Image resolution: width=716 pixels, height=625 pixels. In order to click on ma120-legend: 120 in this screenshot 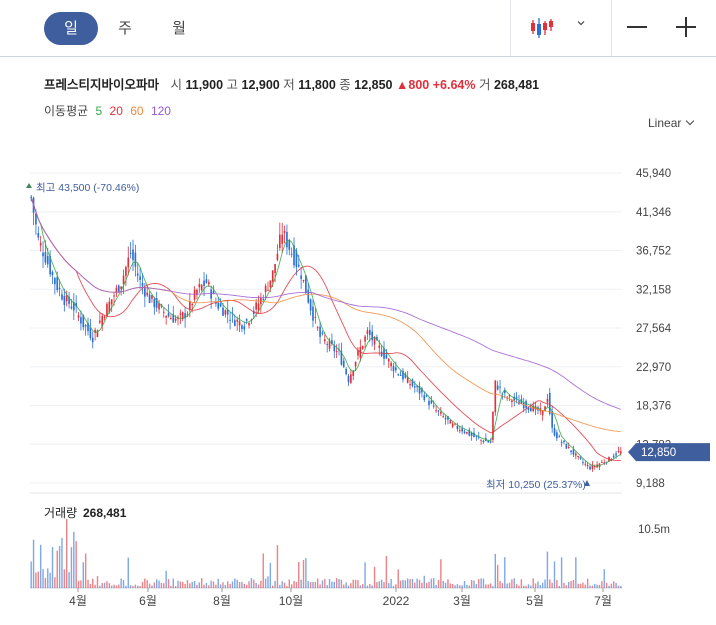, I will do `click(160, 111)`.